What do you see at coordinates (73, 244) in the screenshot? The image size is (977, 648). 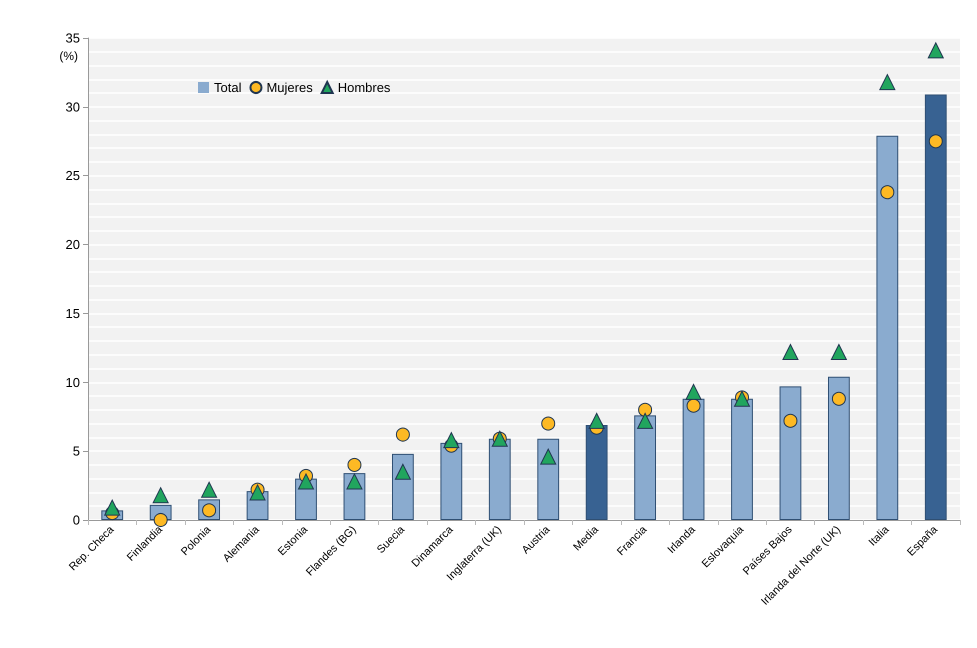 I see `y-tick-label: 20` at bounding box center [73, 244].